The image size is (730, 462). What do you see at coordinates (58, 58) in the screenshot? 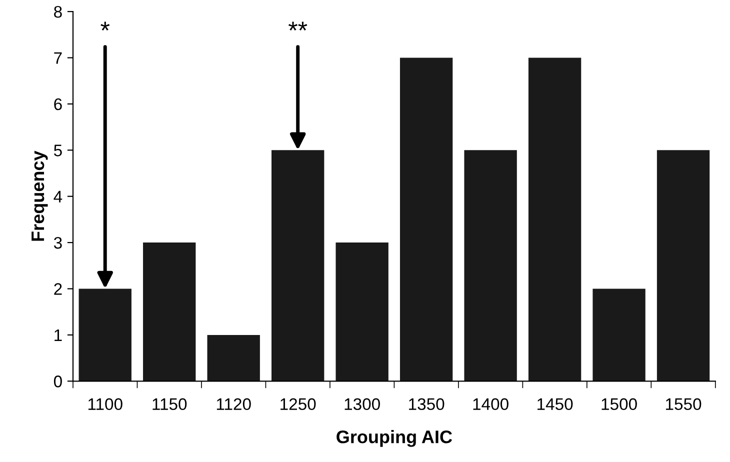
I see `y-tick-label: 7` at bounding box center [58, 58].